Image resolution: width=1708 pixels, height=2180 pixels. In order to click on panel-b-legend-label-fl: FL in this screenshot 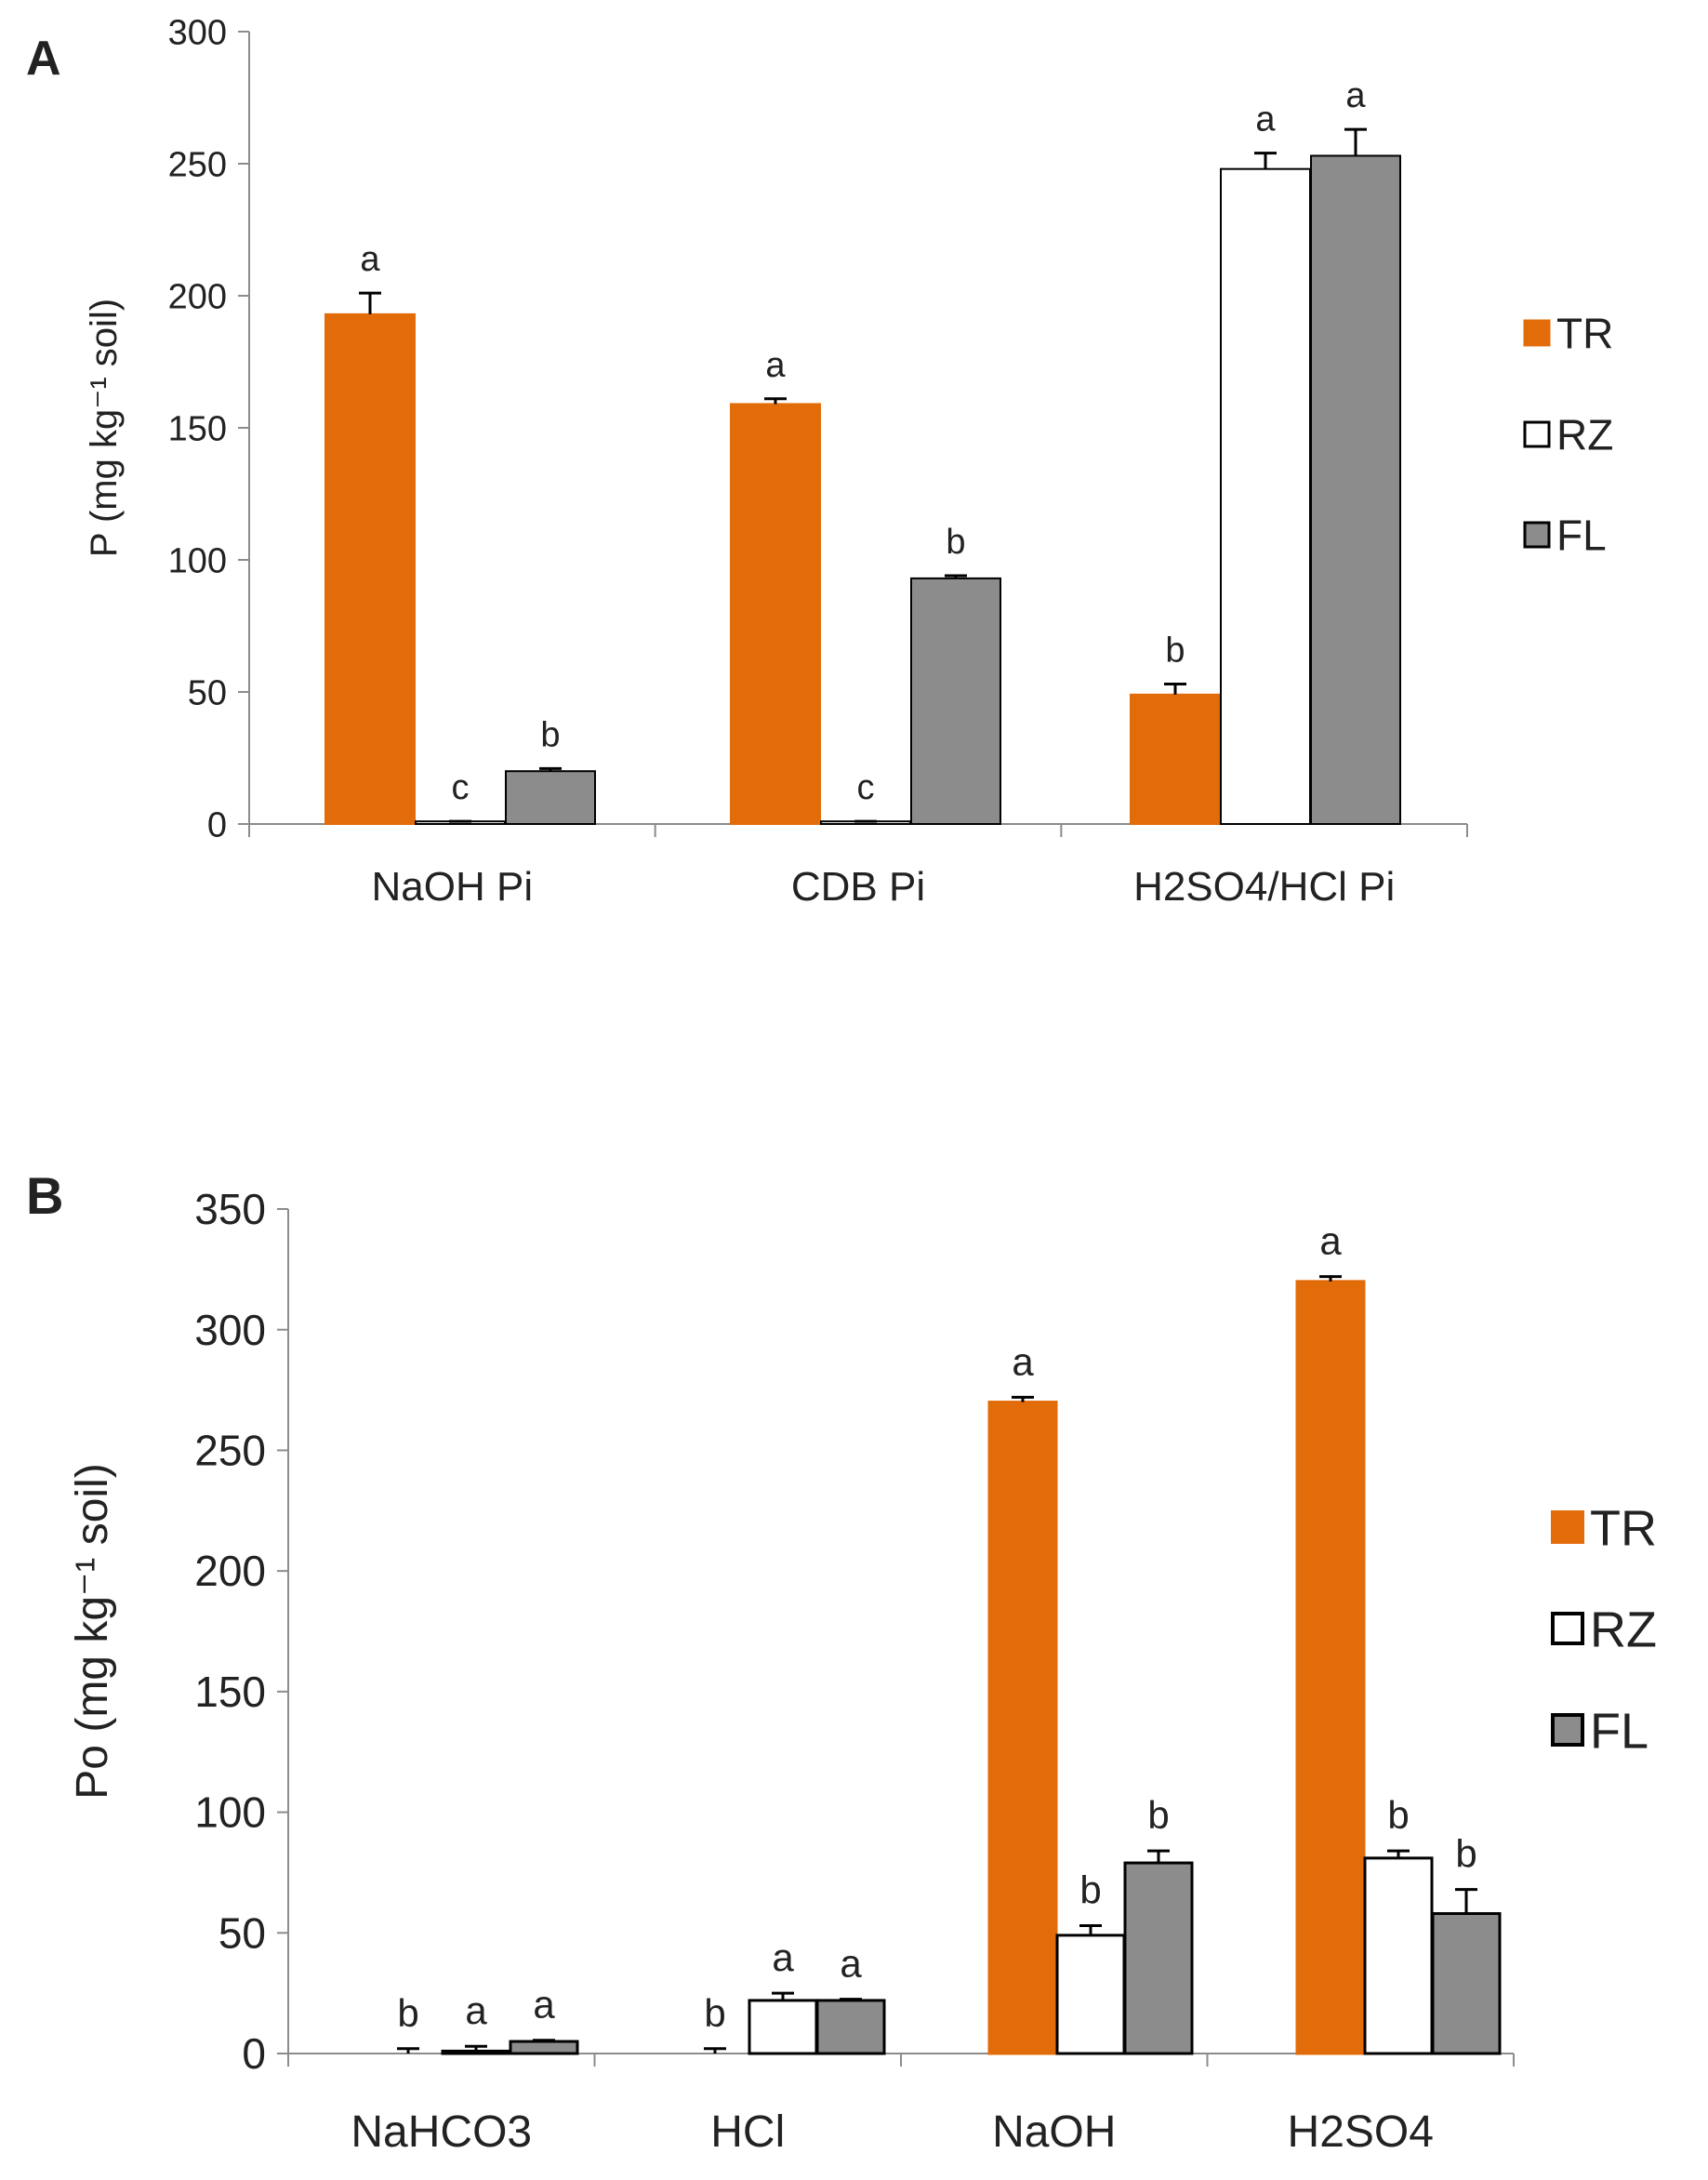, I will do `click(1619, 1731)`.